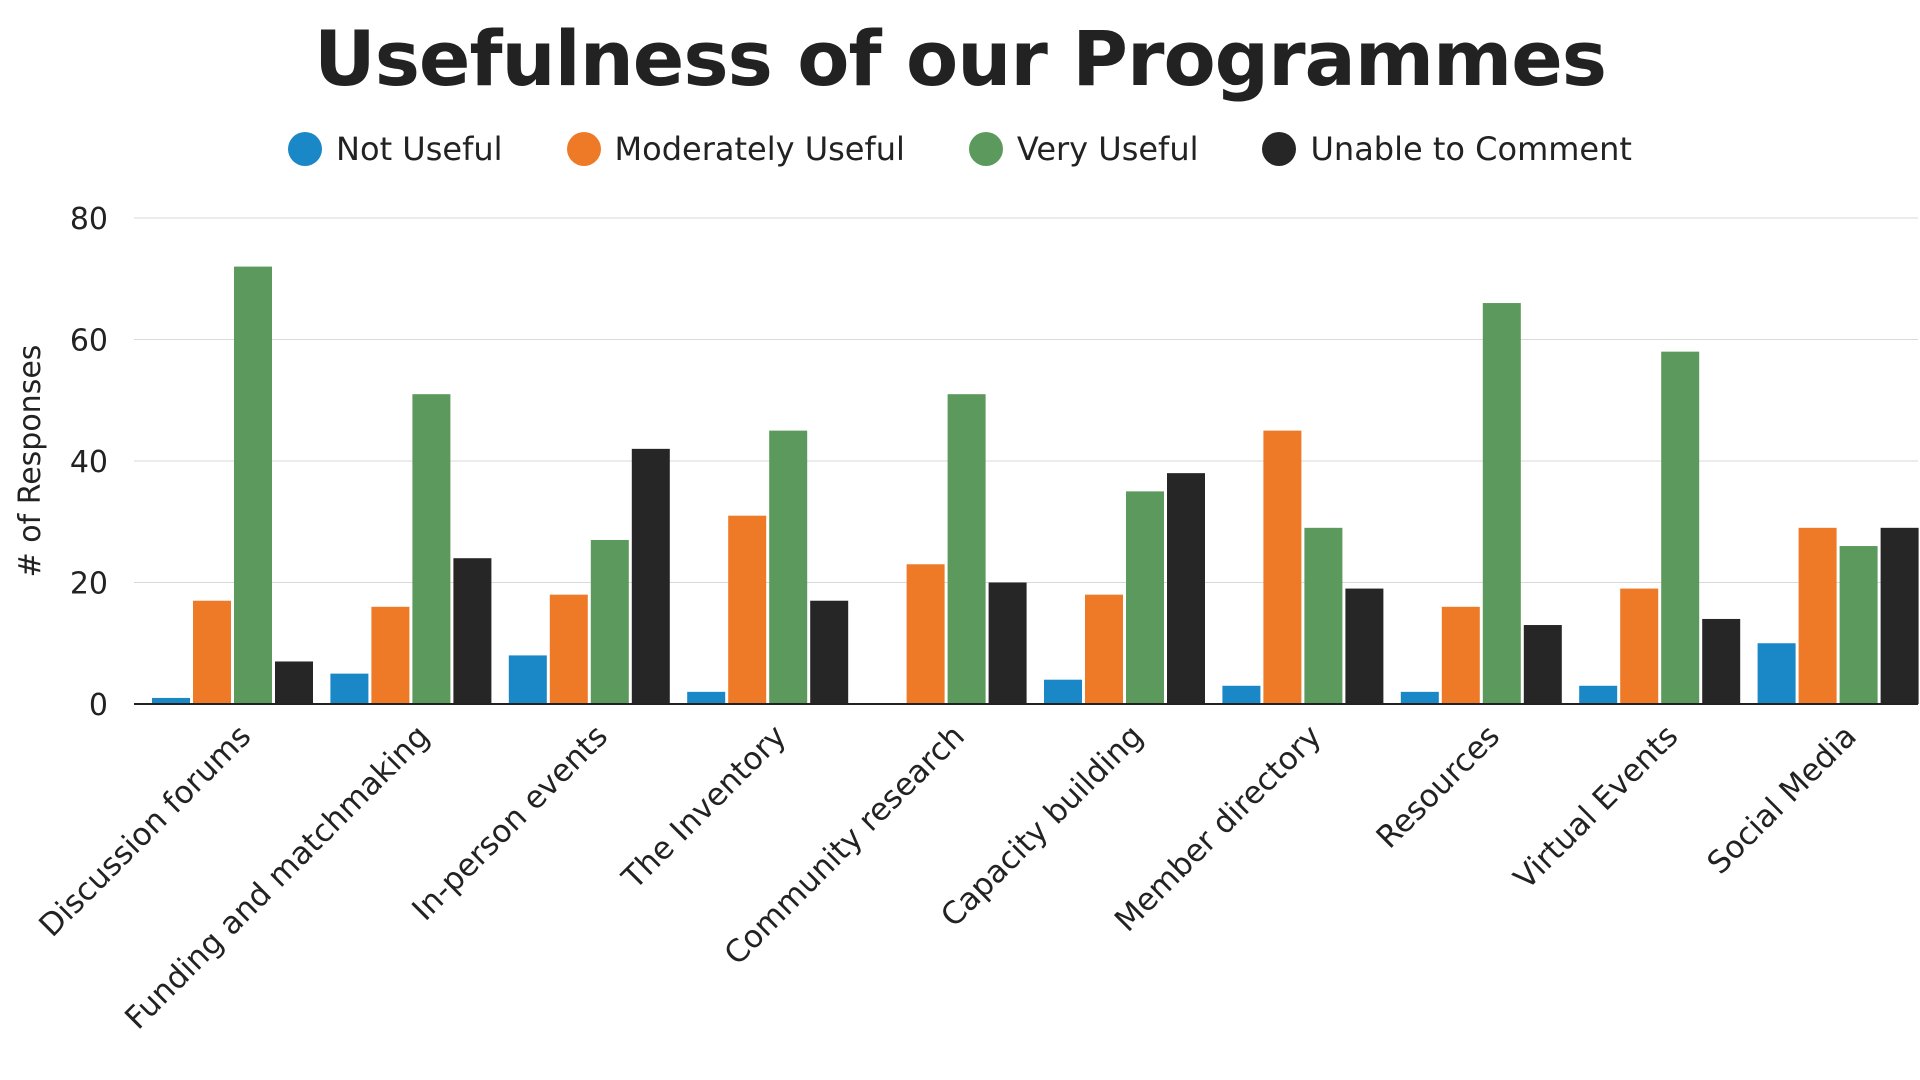  What do you see at coordinates (1107, 149) in the screenshot?
I see `legend-label: Very Useful` at bounding box center [1107, 149].